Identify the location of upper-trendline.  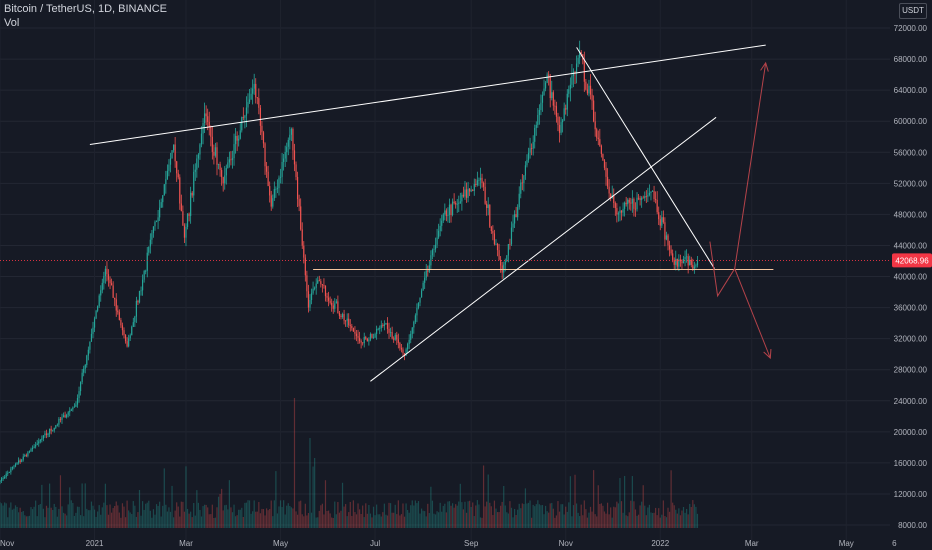
(427, 94).